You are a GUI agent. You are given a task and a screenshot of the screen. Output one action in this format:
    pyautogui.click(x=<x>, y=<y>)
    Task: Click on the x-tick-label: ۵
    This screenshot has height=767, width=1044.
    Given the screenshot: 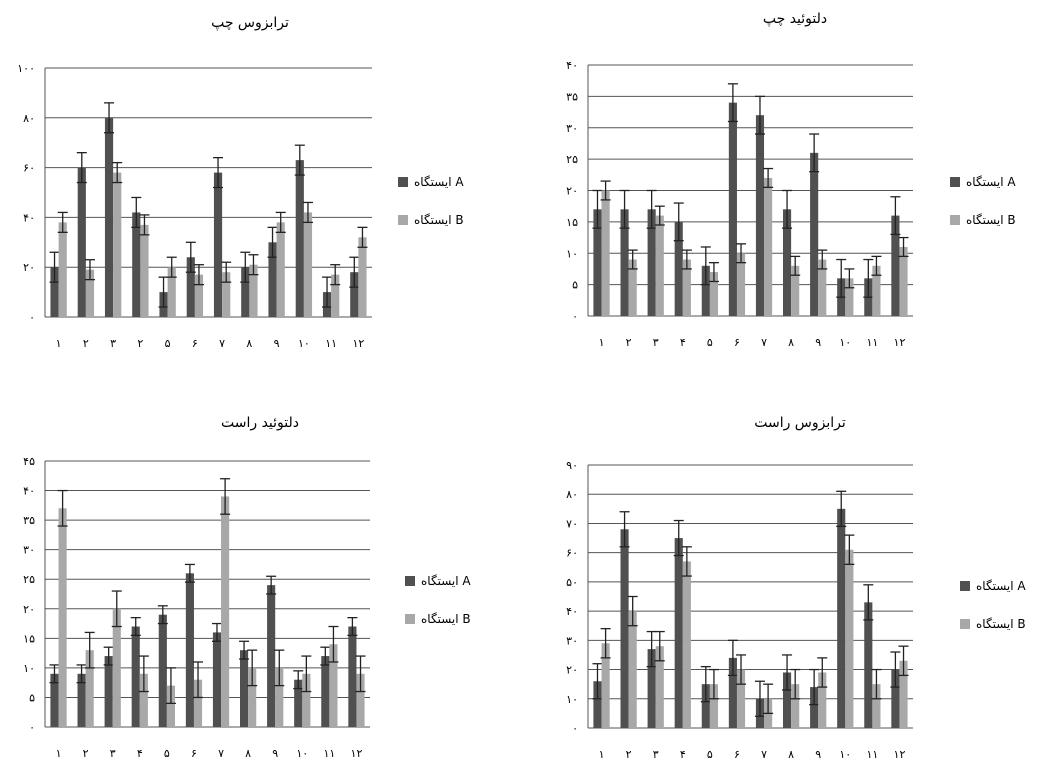 What is the action you would take?
    pyautogui.click(x=168, y=343)
    